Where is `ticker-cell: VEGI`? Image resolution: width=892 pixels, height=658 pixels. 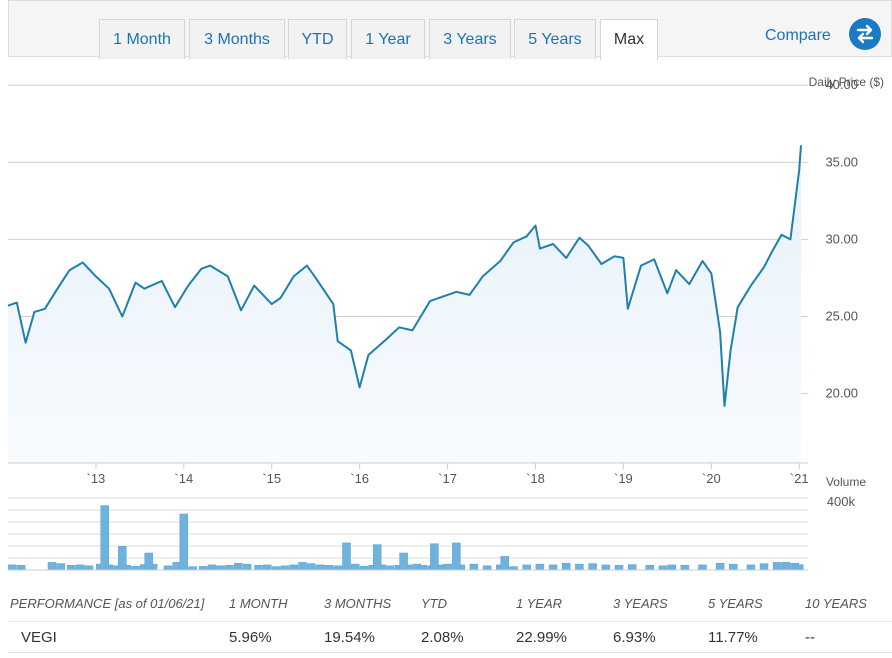
ticker-cell: VEGI is located at coordinates (39, 637).